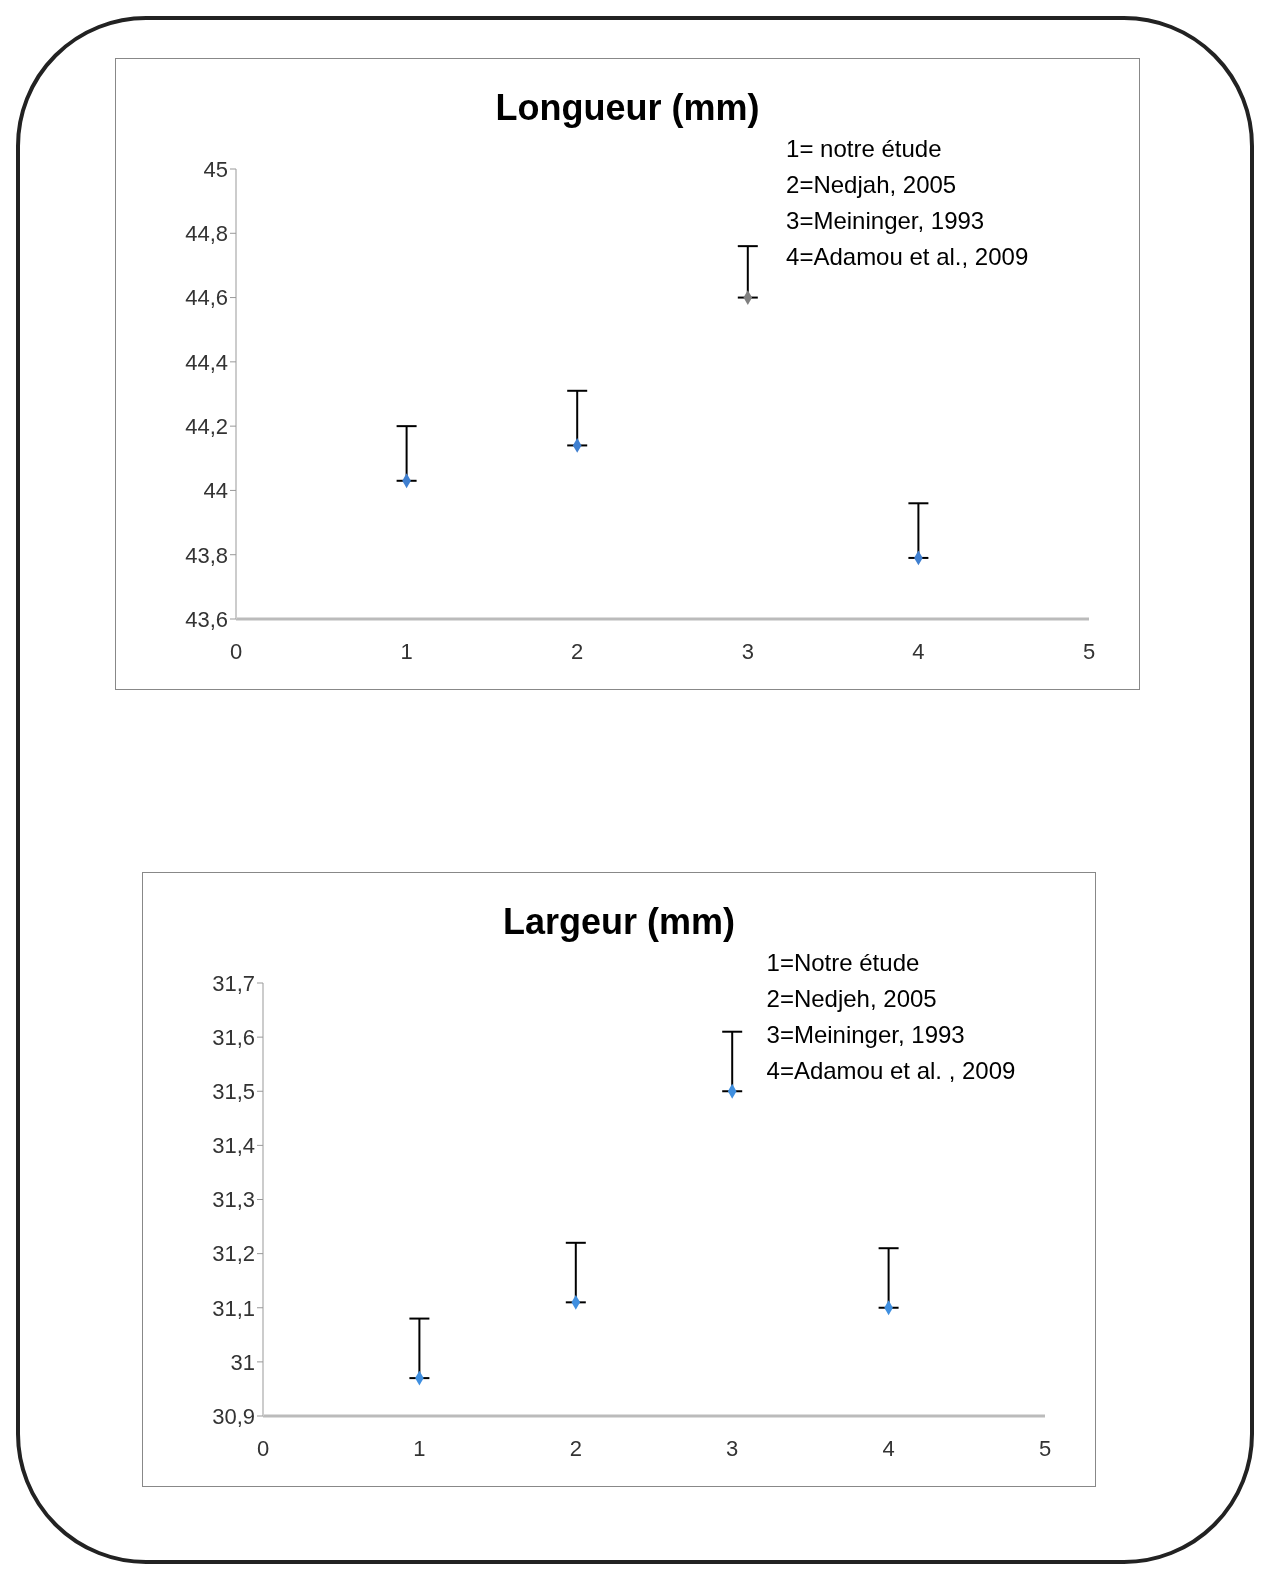 This screenshot has width=1262, height=1570. I want to click on y-tick-label: 43,6, so click(206, 619).